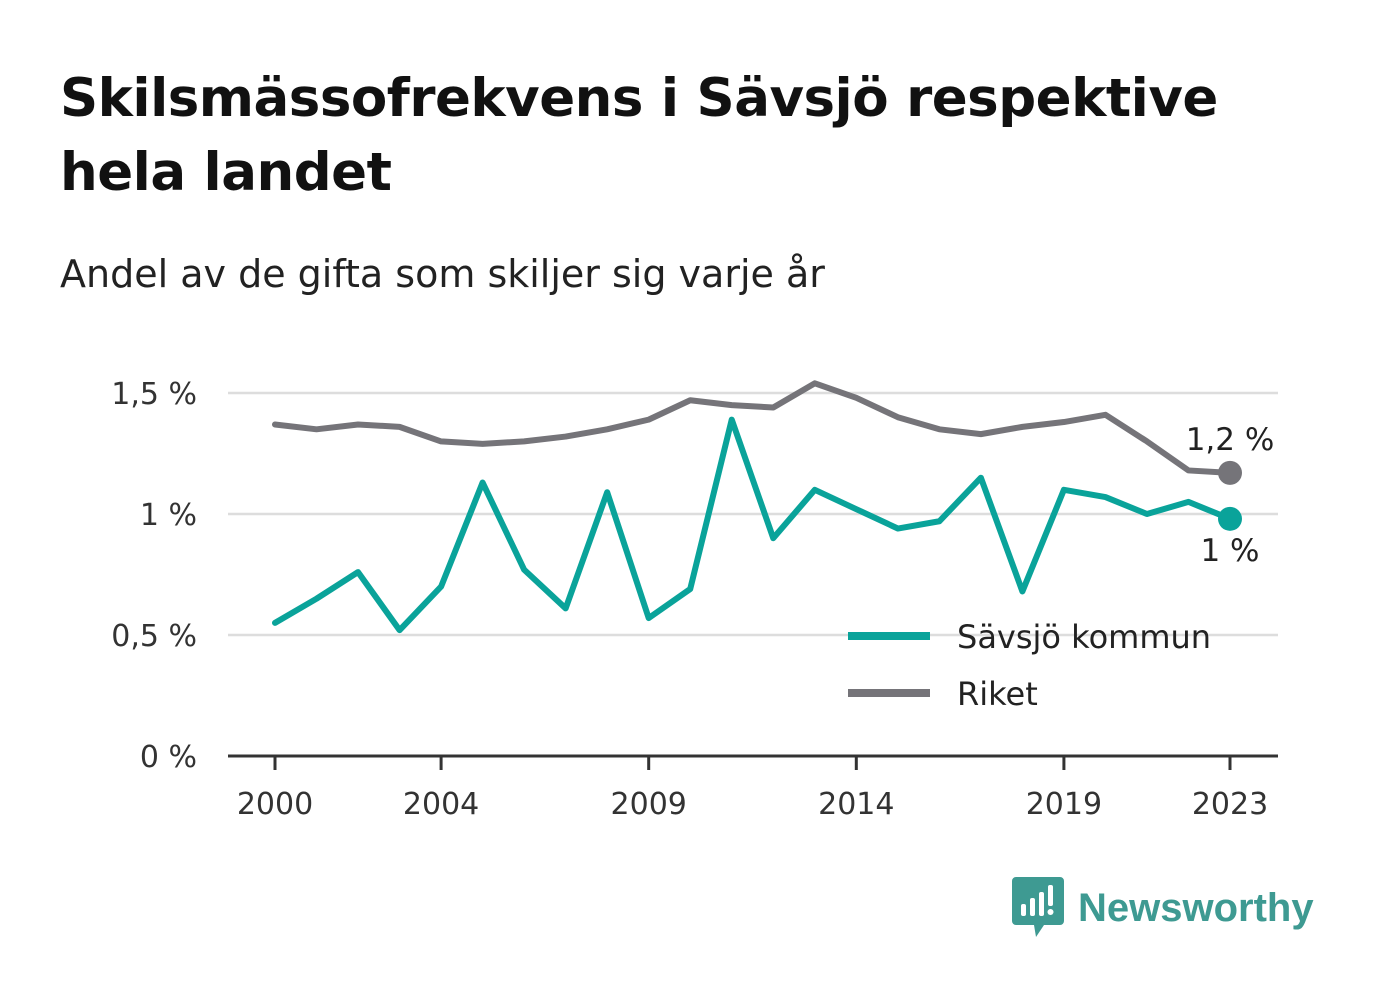  Describe the element at coordinates (1230, 440) in the screenshot. I see `end-label-riket: 1,2 %` at that location.